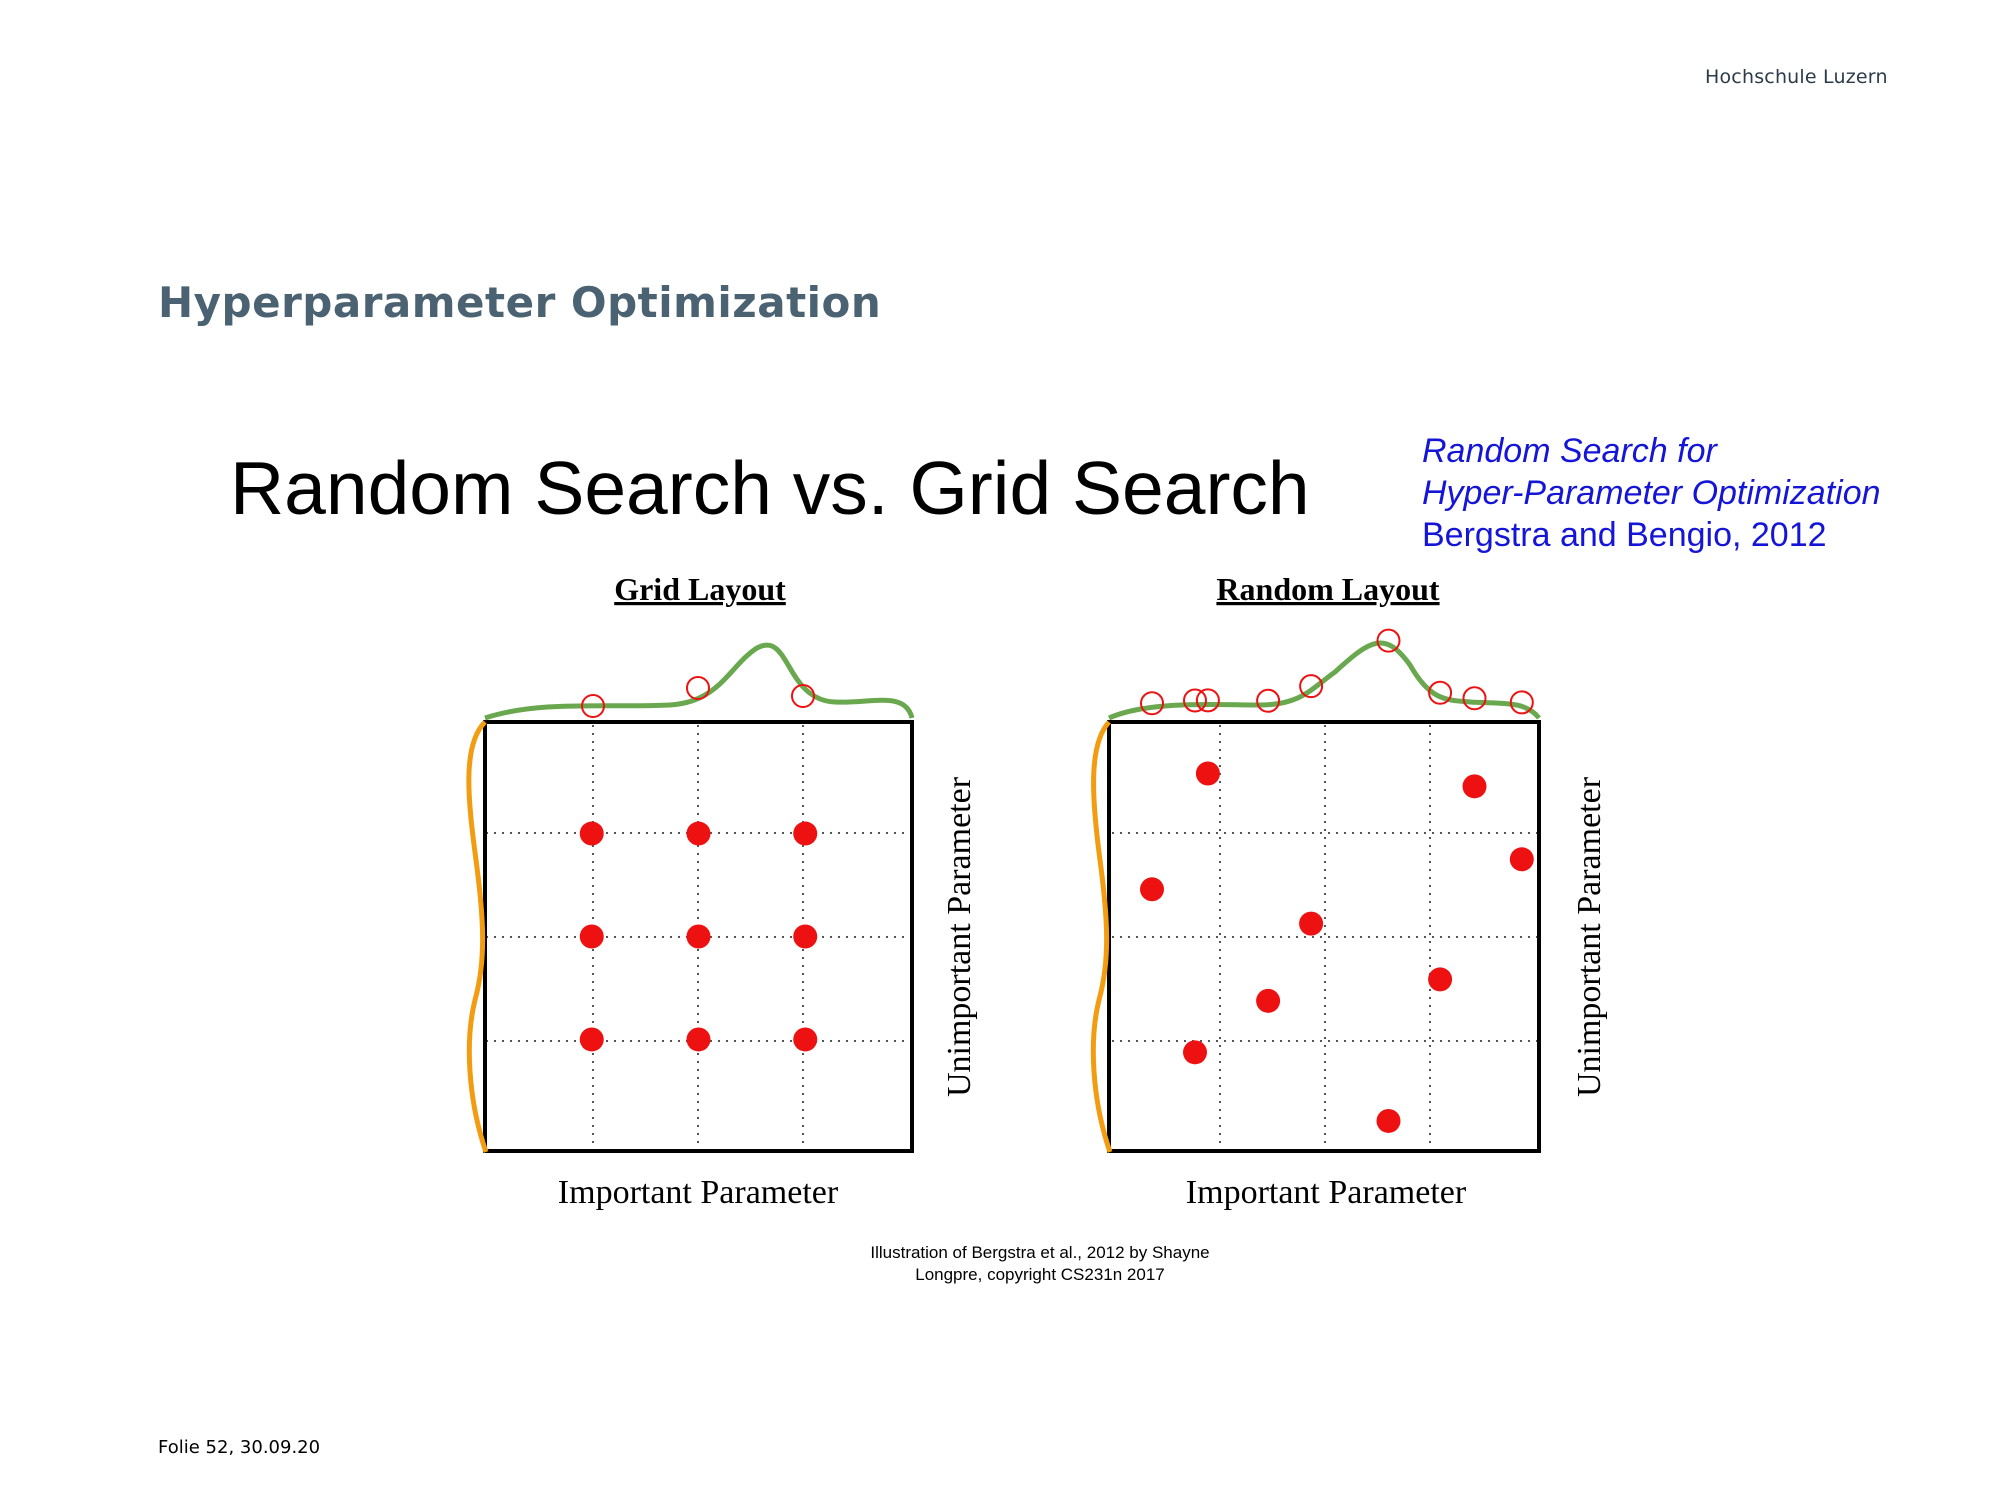  I want to click on section-title: Hyperparameter Optimization, so click(520, 302).